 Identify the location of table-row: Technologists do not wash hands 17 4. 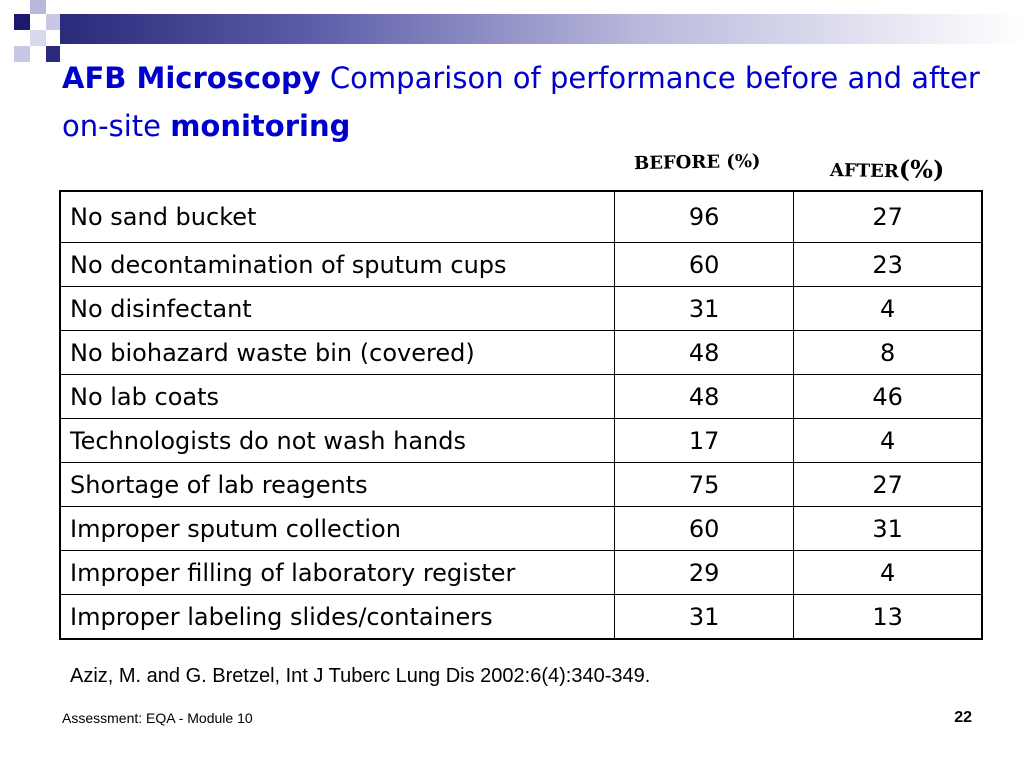
(521, 440).